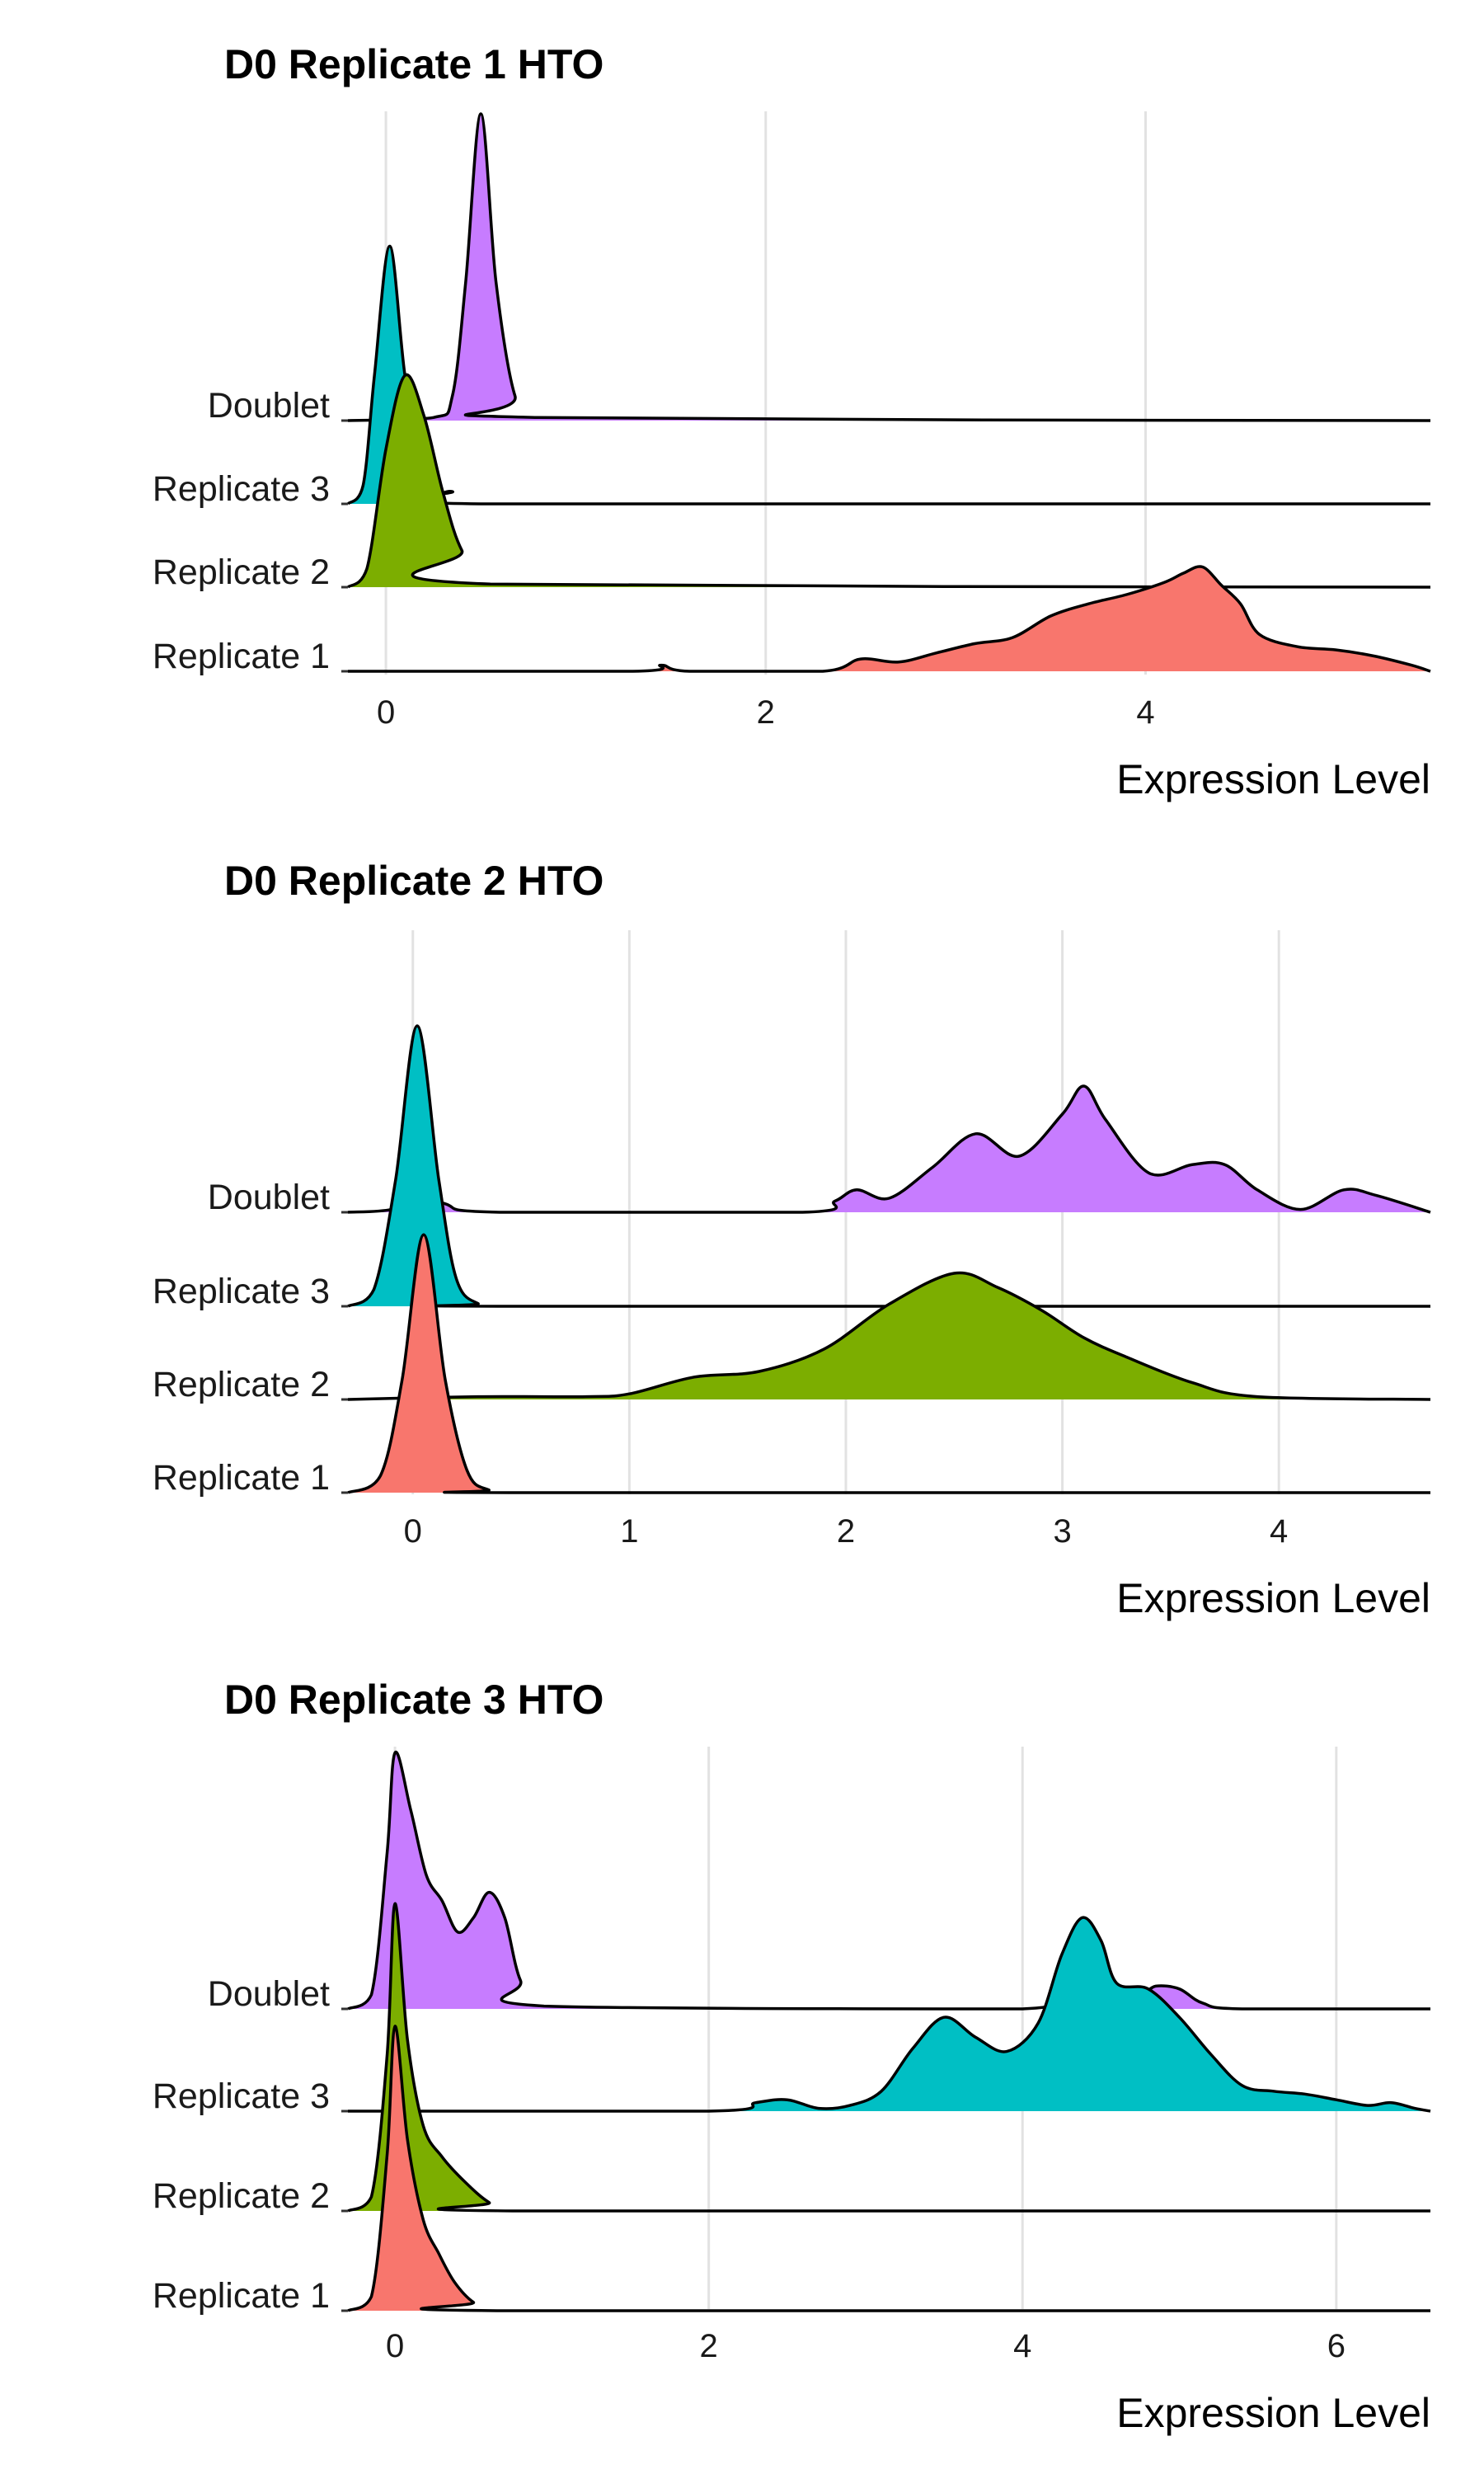  What do you see at coordinates (413, 881) in the screenshot?
I see `panel-title: D0 Replicate 2 HTO` at bounding box center [413, 881].